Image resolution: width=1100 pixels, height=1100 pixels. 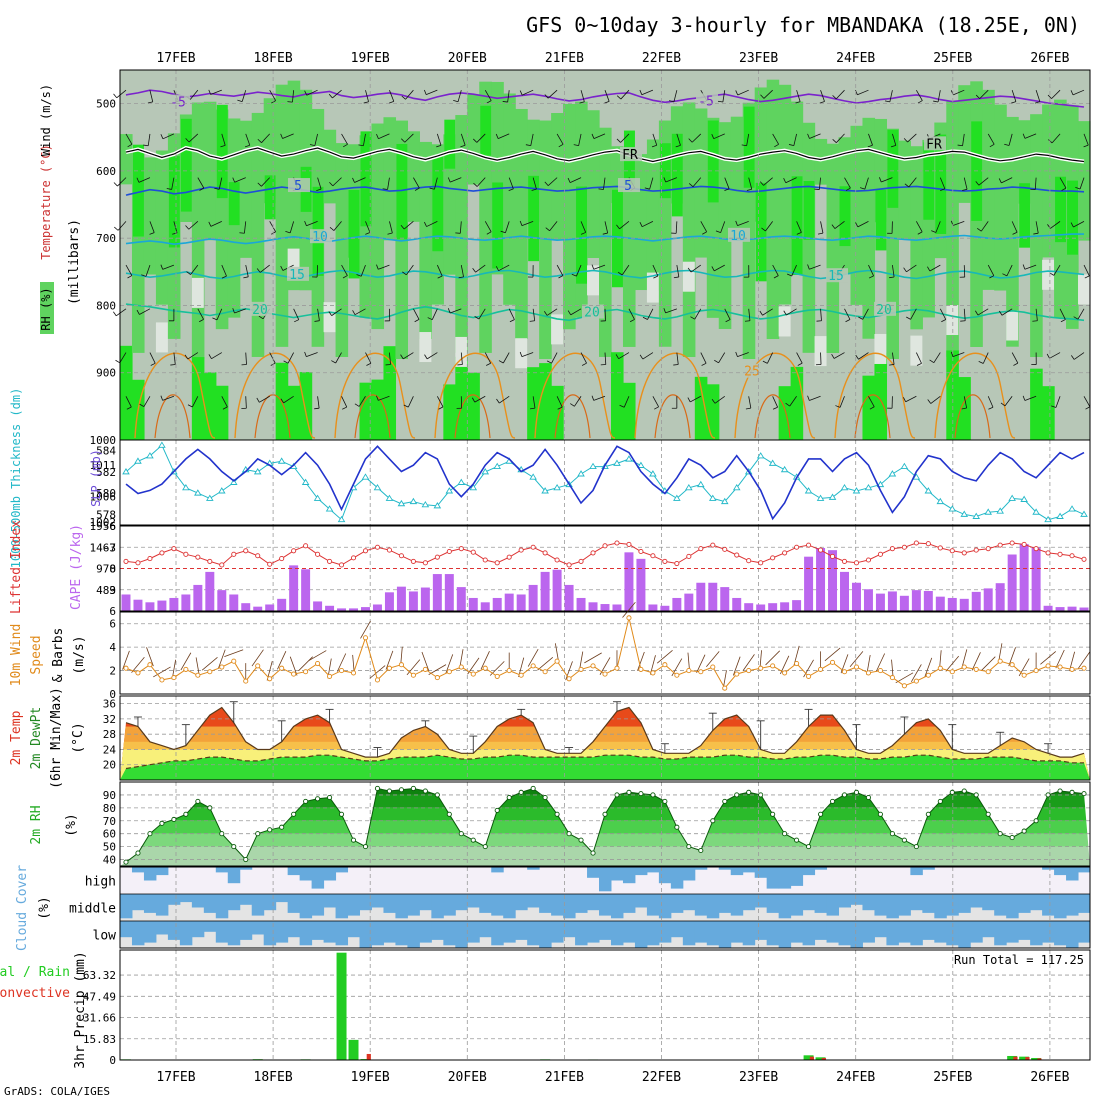 I want to click on upper-ytick: 900, so click(x=106, y=373).